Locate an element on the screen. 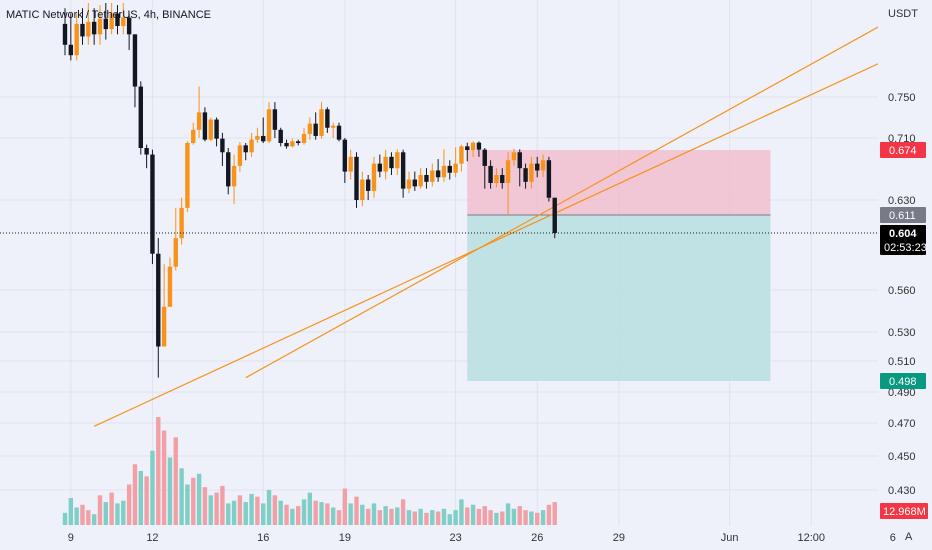 Image resolution: width=932 pixels, height=550 pixels. entry-price-badge is located at coordinates (903, 215).